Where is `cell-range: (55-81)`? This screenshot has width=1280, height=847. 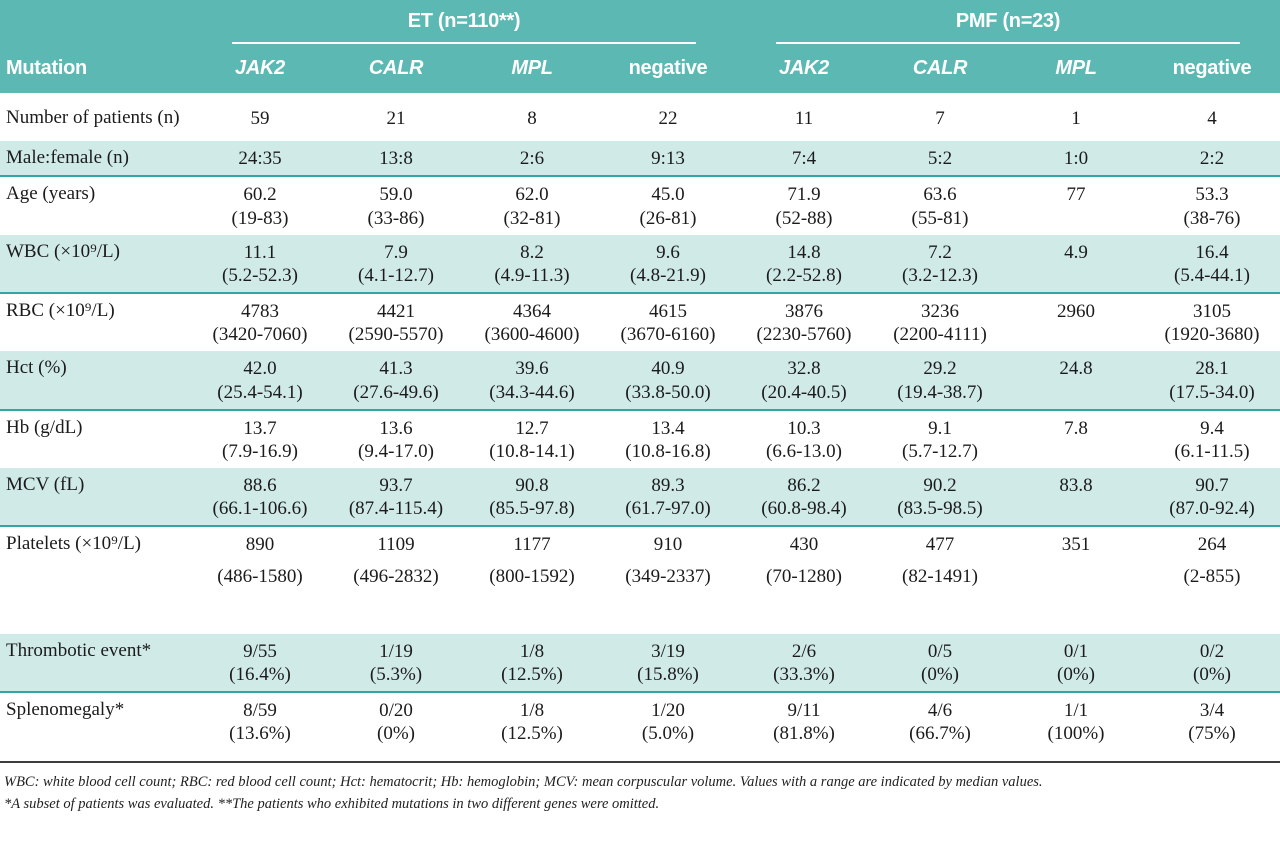 cell-range: (55-81) is located at coordinates (940, 218).